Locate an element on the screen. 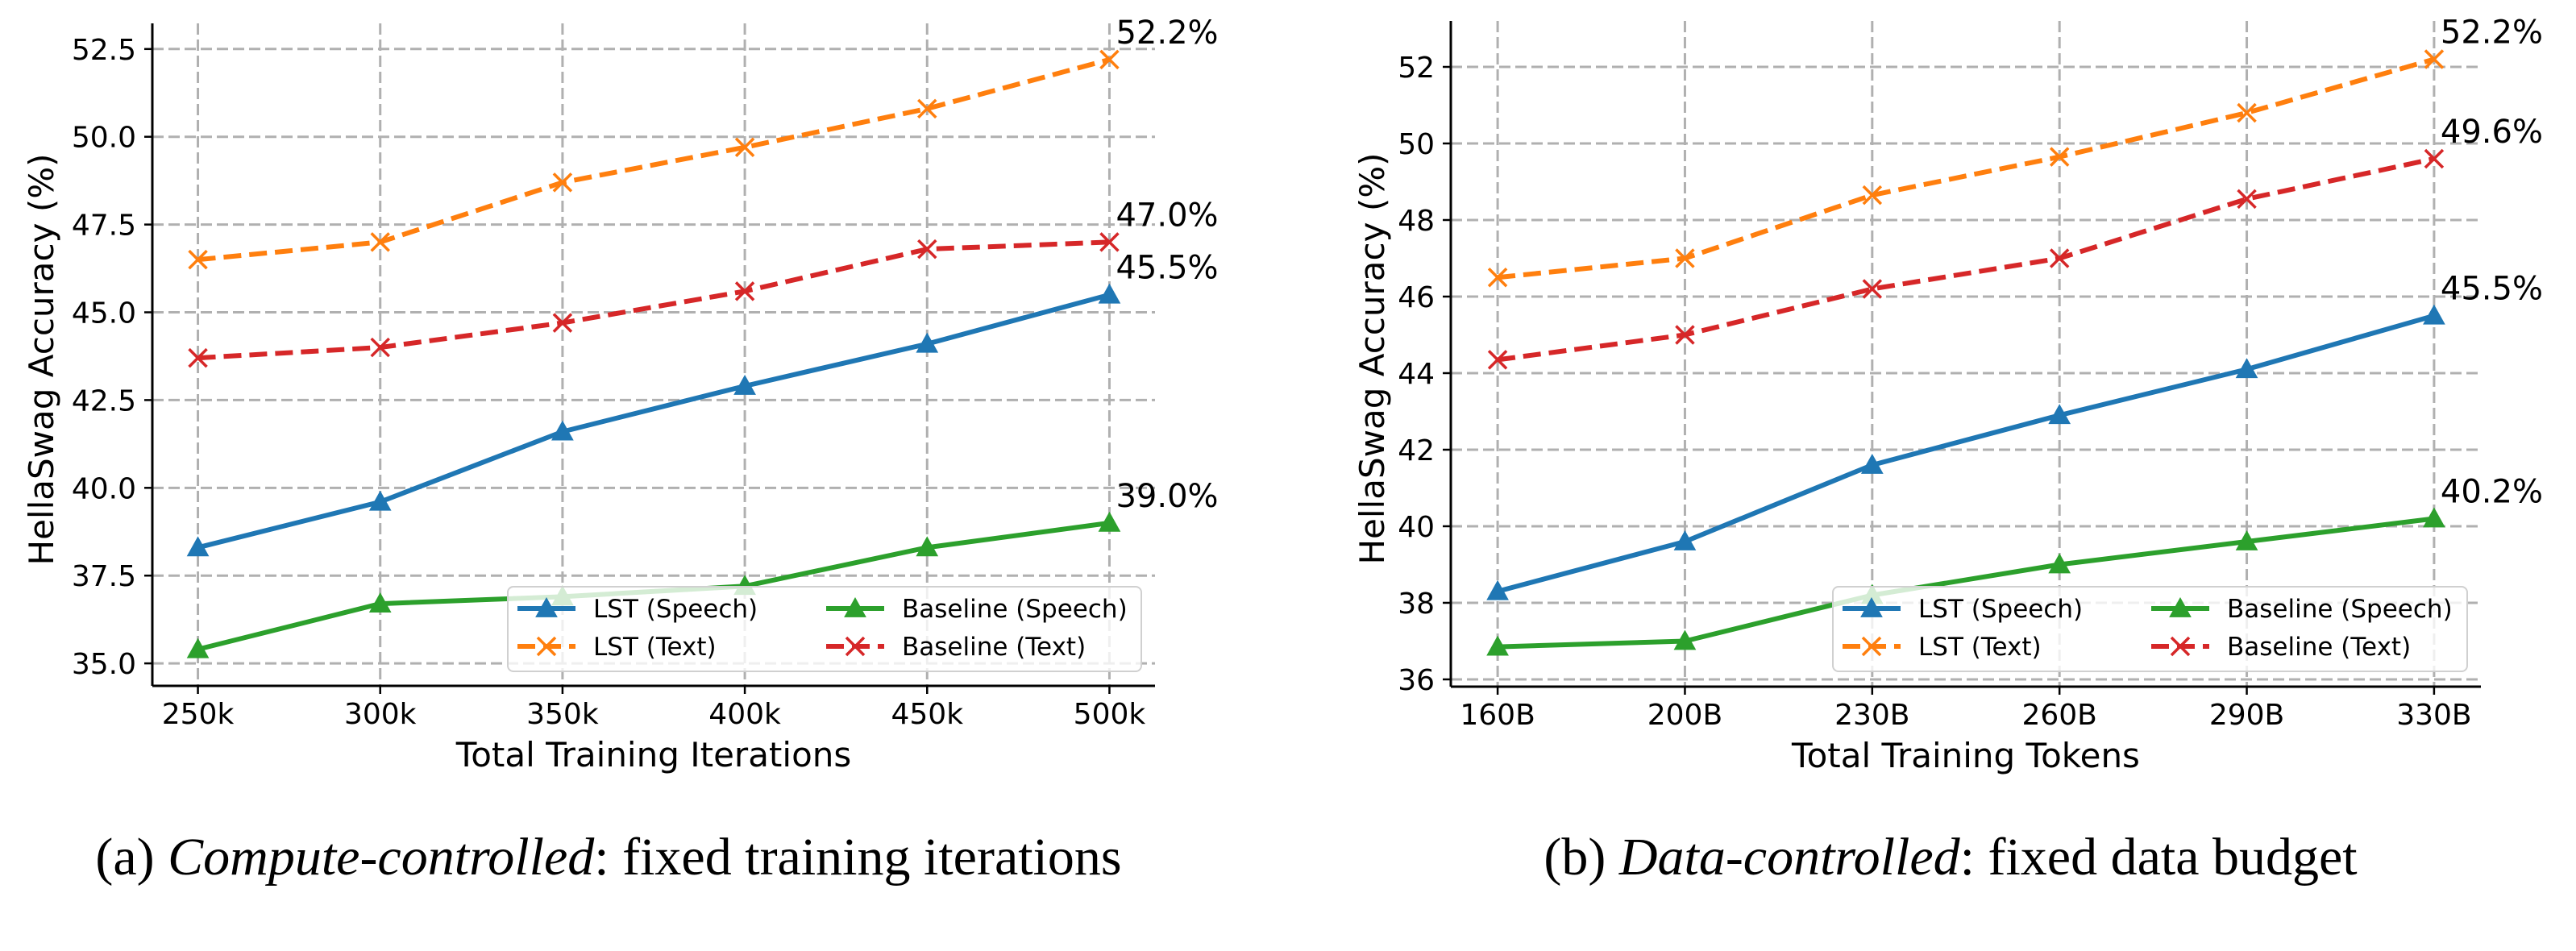  y-tick-label: 40 is located at coordinates (1416, 527).